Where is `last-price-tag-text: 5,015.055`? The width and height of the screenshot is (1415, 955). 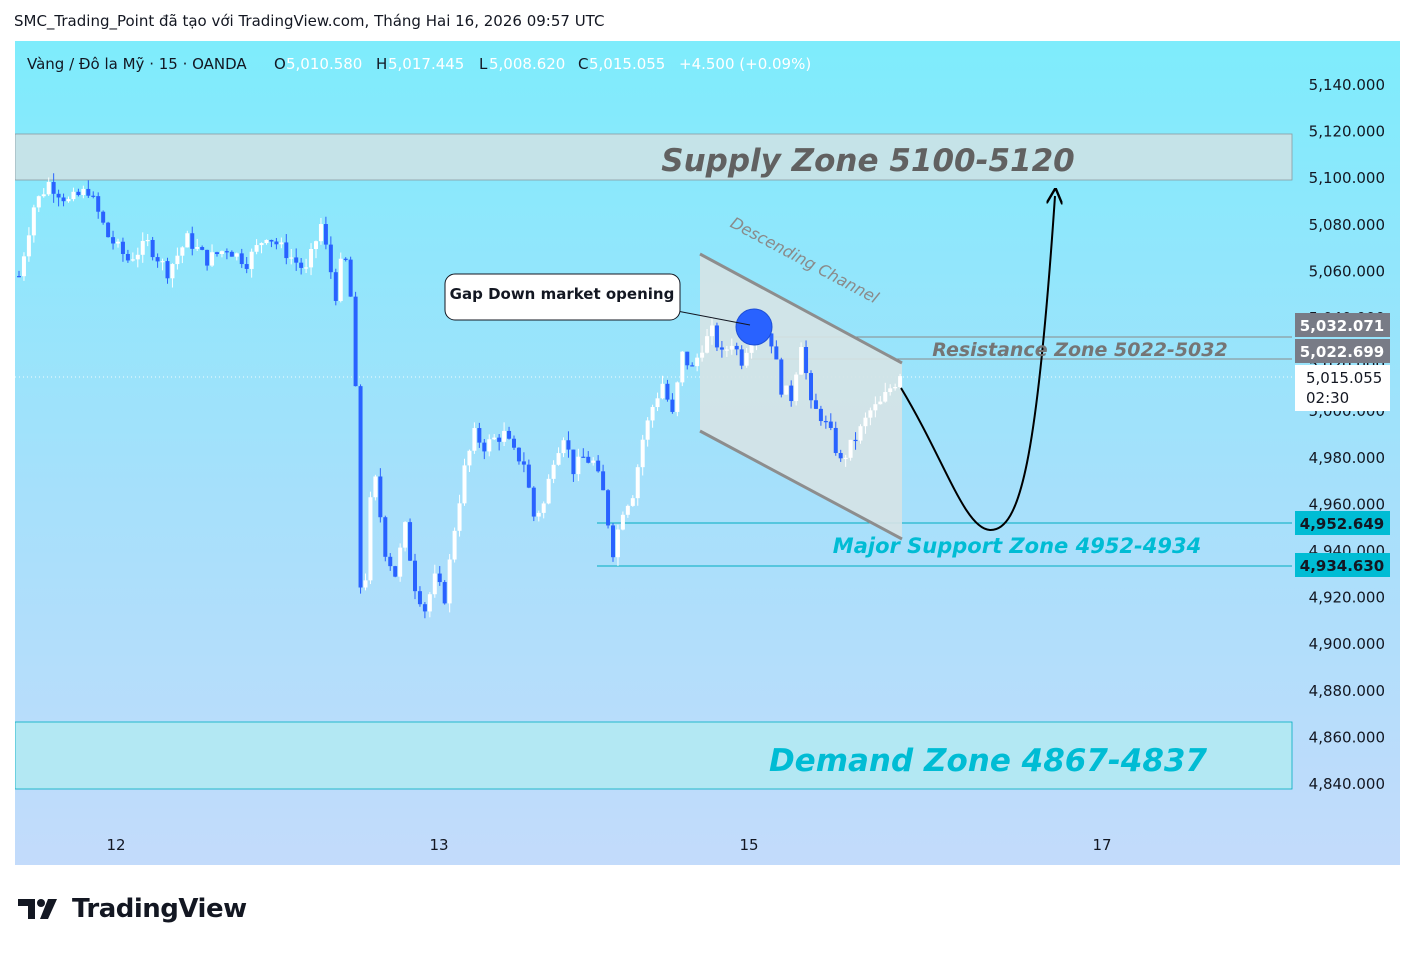
last-price-tag-text: 5,015.055 is located at coordinates (1344, 378).